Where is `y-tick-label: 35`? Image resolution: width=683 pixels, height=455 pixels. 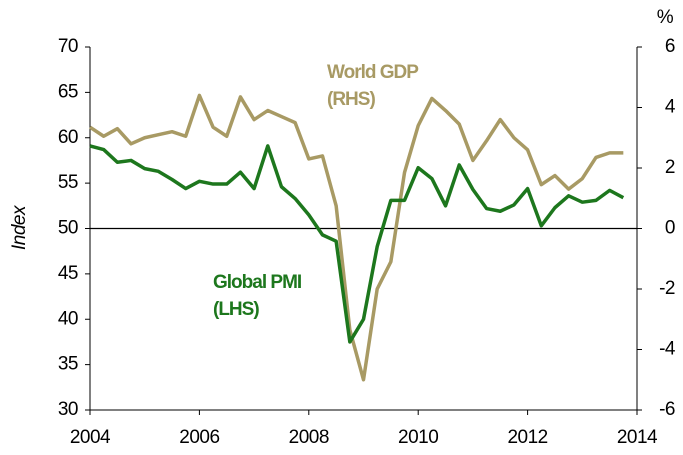 y-tick-label: 35 is located at coordinates (68, 364).